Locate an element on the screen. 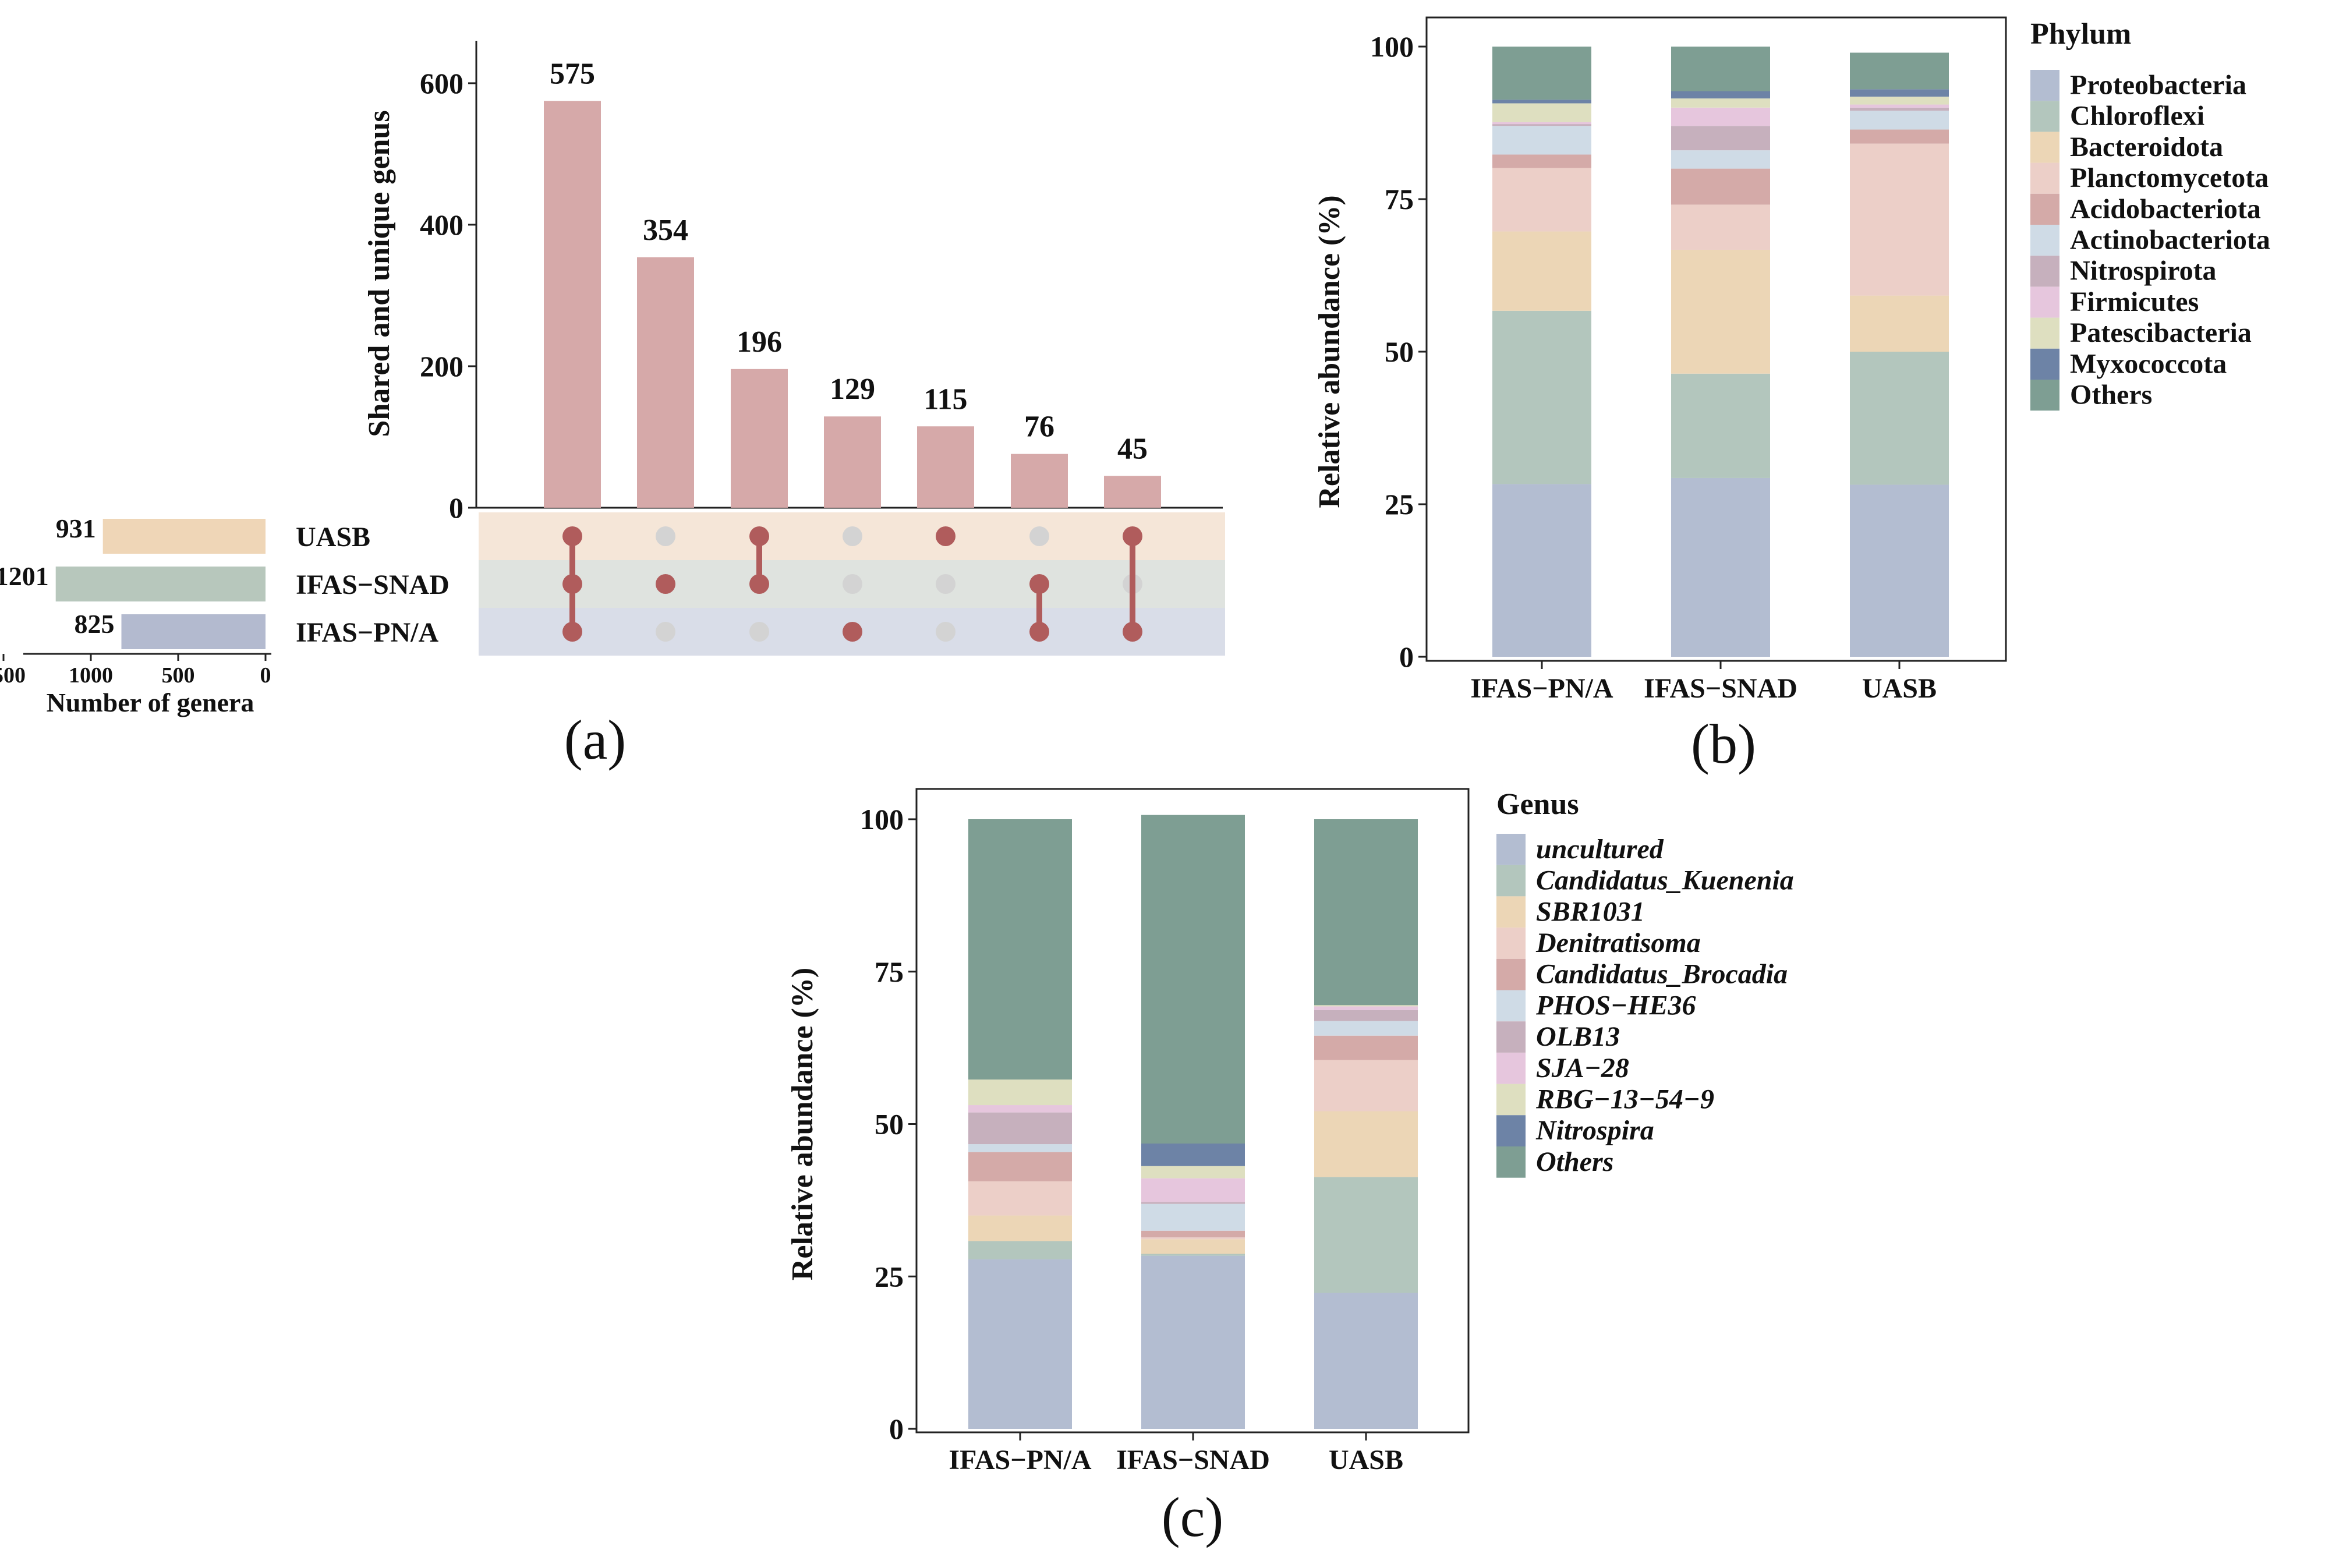  legend-label: Candidatus_Kuenenia is located at coordinates (1665, 881).